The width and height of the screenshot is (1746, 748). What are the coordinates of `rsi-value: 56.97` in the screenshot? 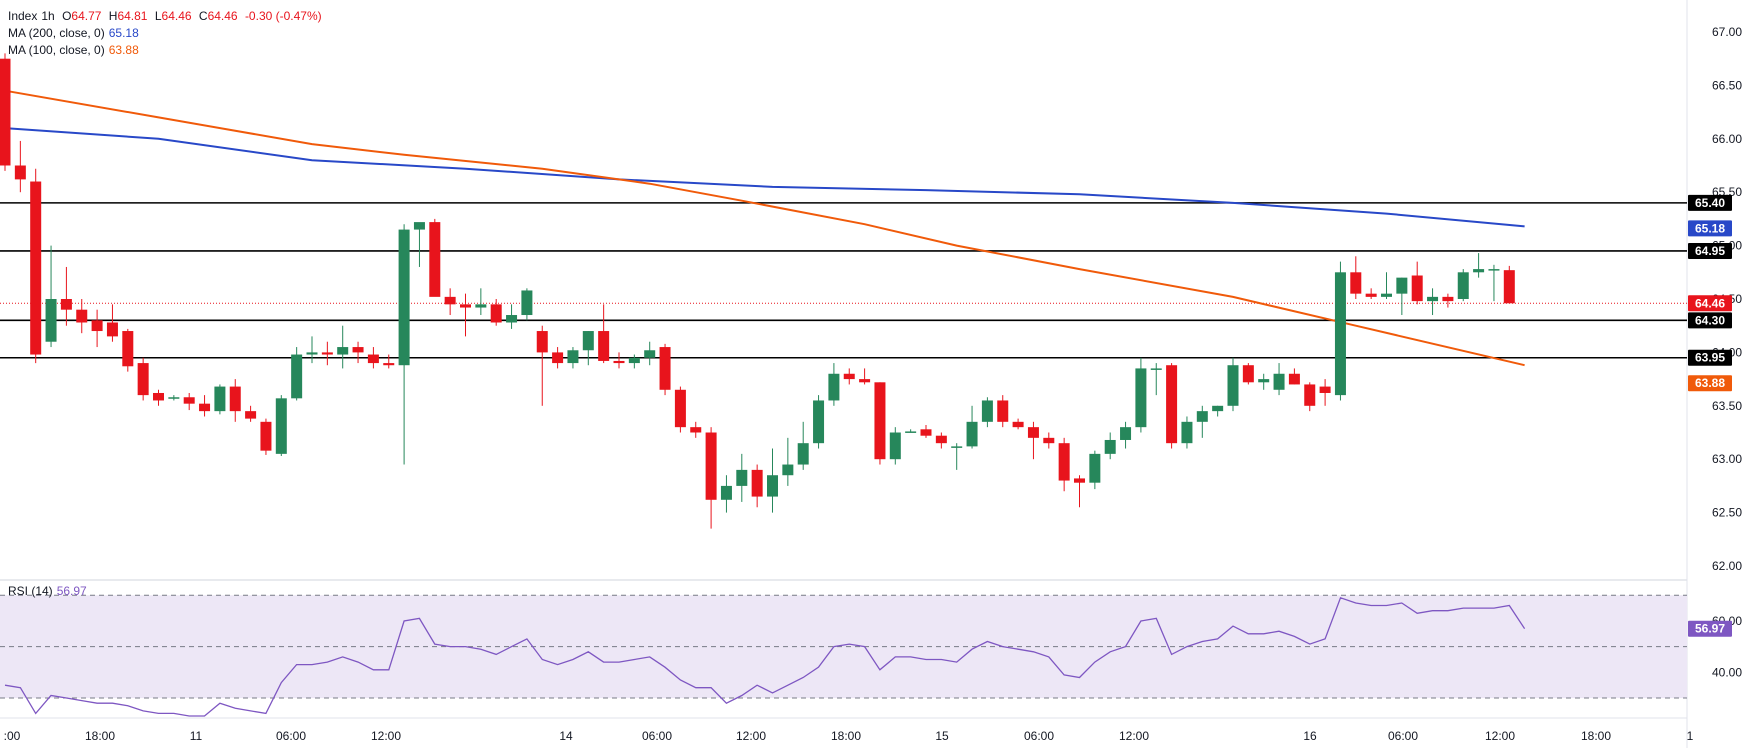 It's located at (71, 591).